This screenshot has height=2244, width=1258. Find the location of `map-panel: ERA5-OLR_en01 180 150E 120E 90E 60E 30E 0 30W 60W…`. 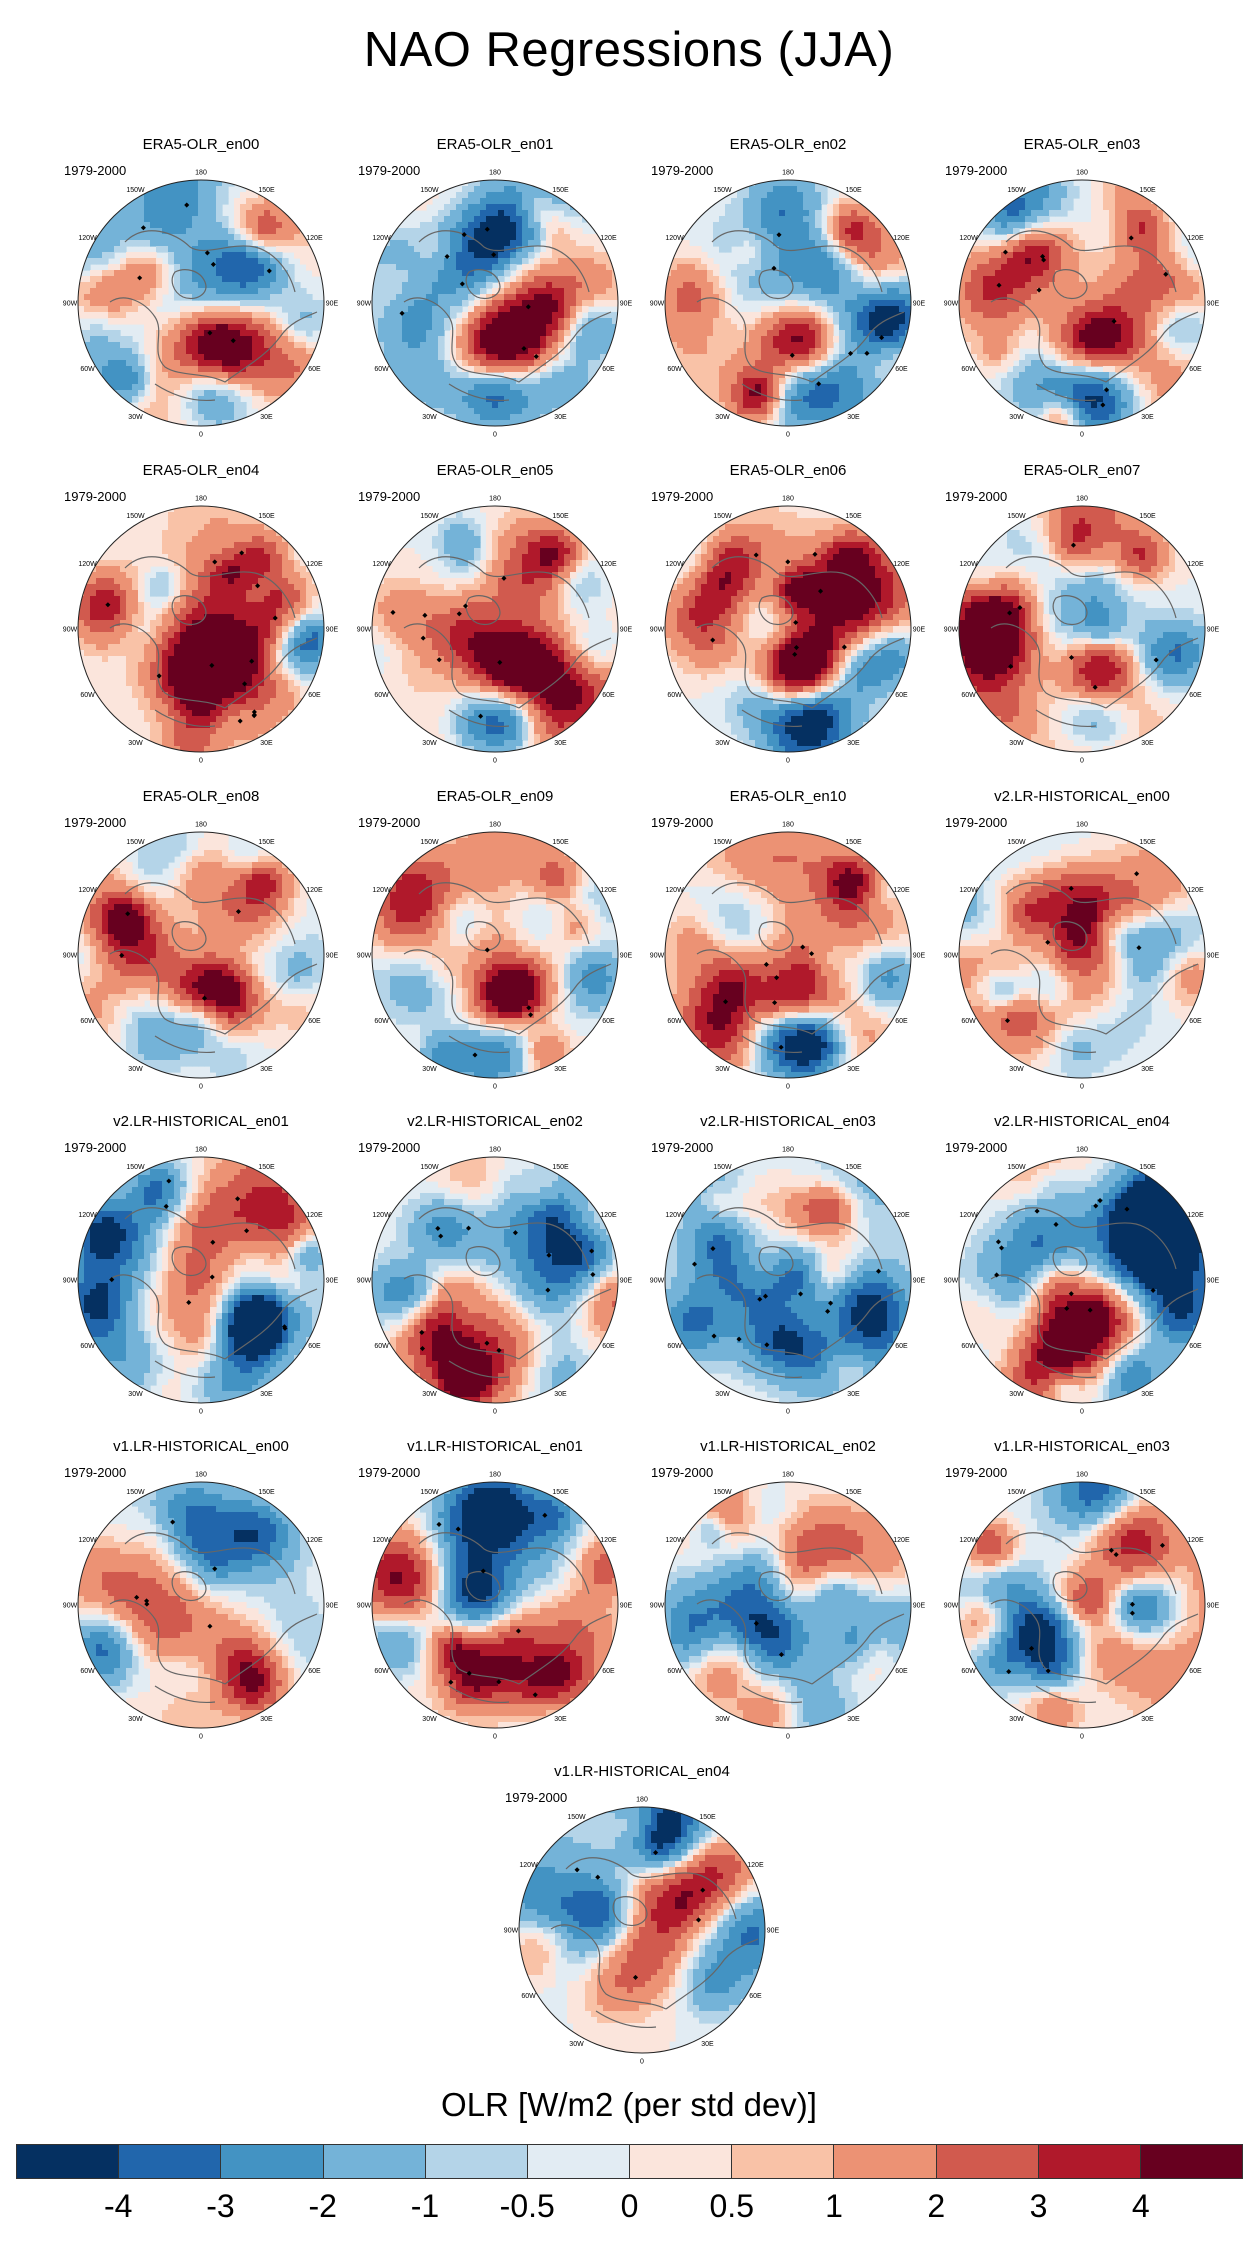

map-panel: ERA5-OLR_en01 180 150E 120E 90E 60E 30E 0 30W 60W… is located at coordinates (495, 295).